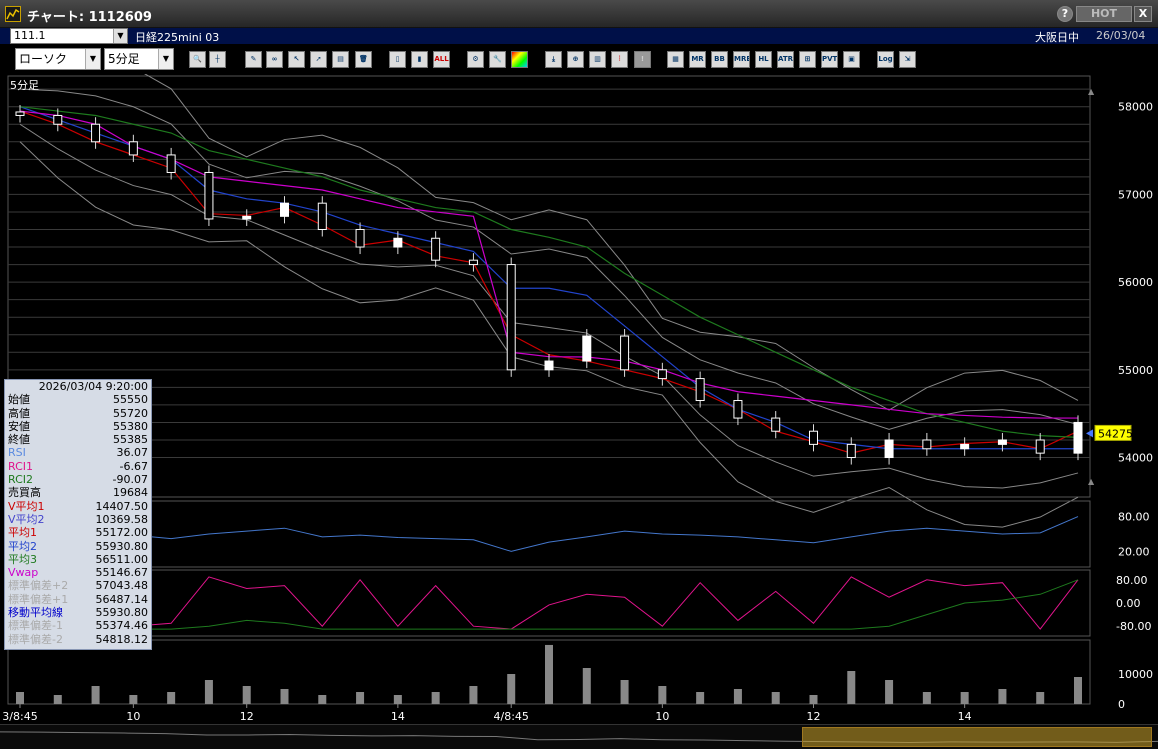 The height and width of the screenshot is (749, 1158). What do you see at coordinates (1143, 14) in the screenshot?
I see `close-button: X` at bounding box center [1143, 14].